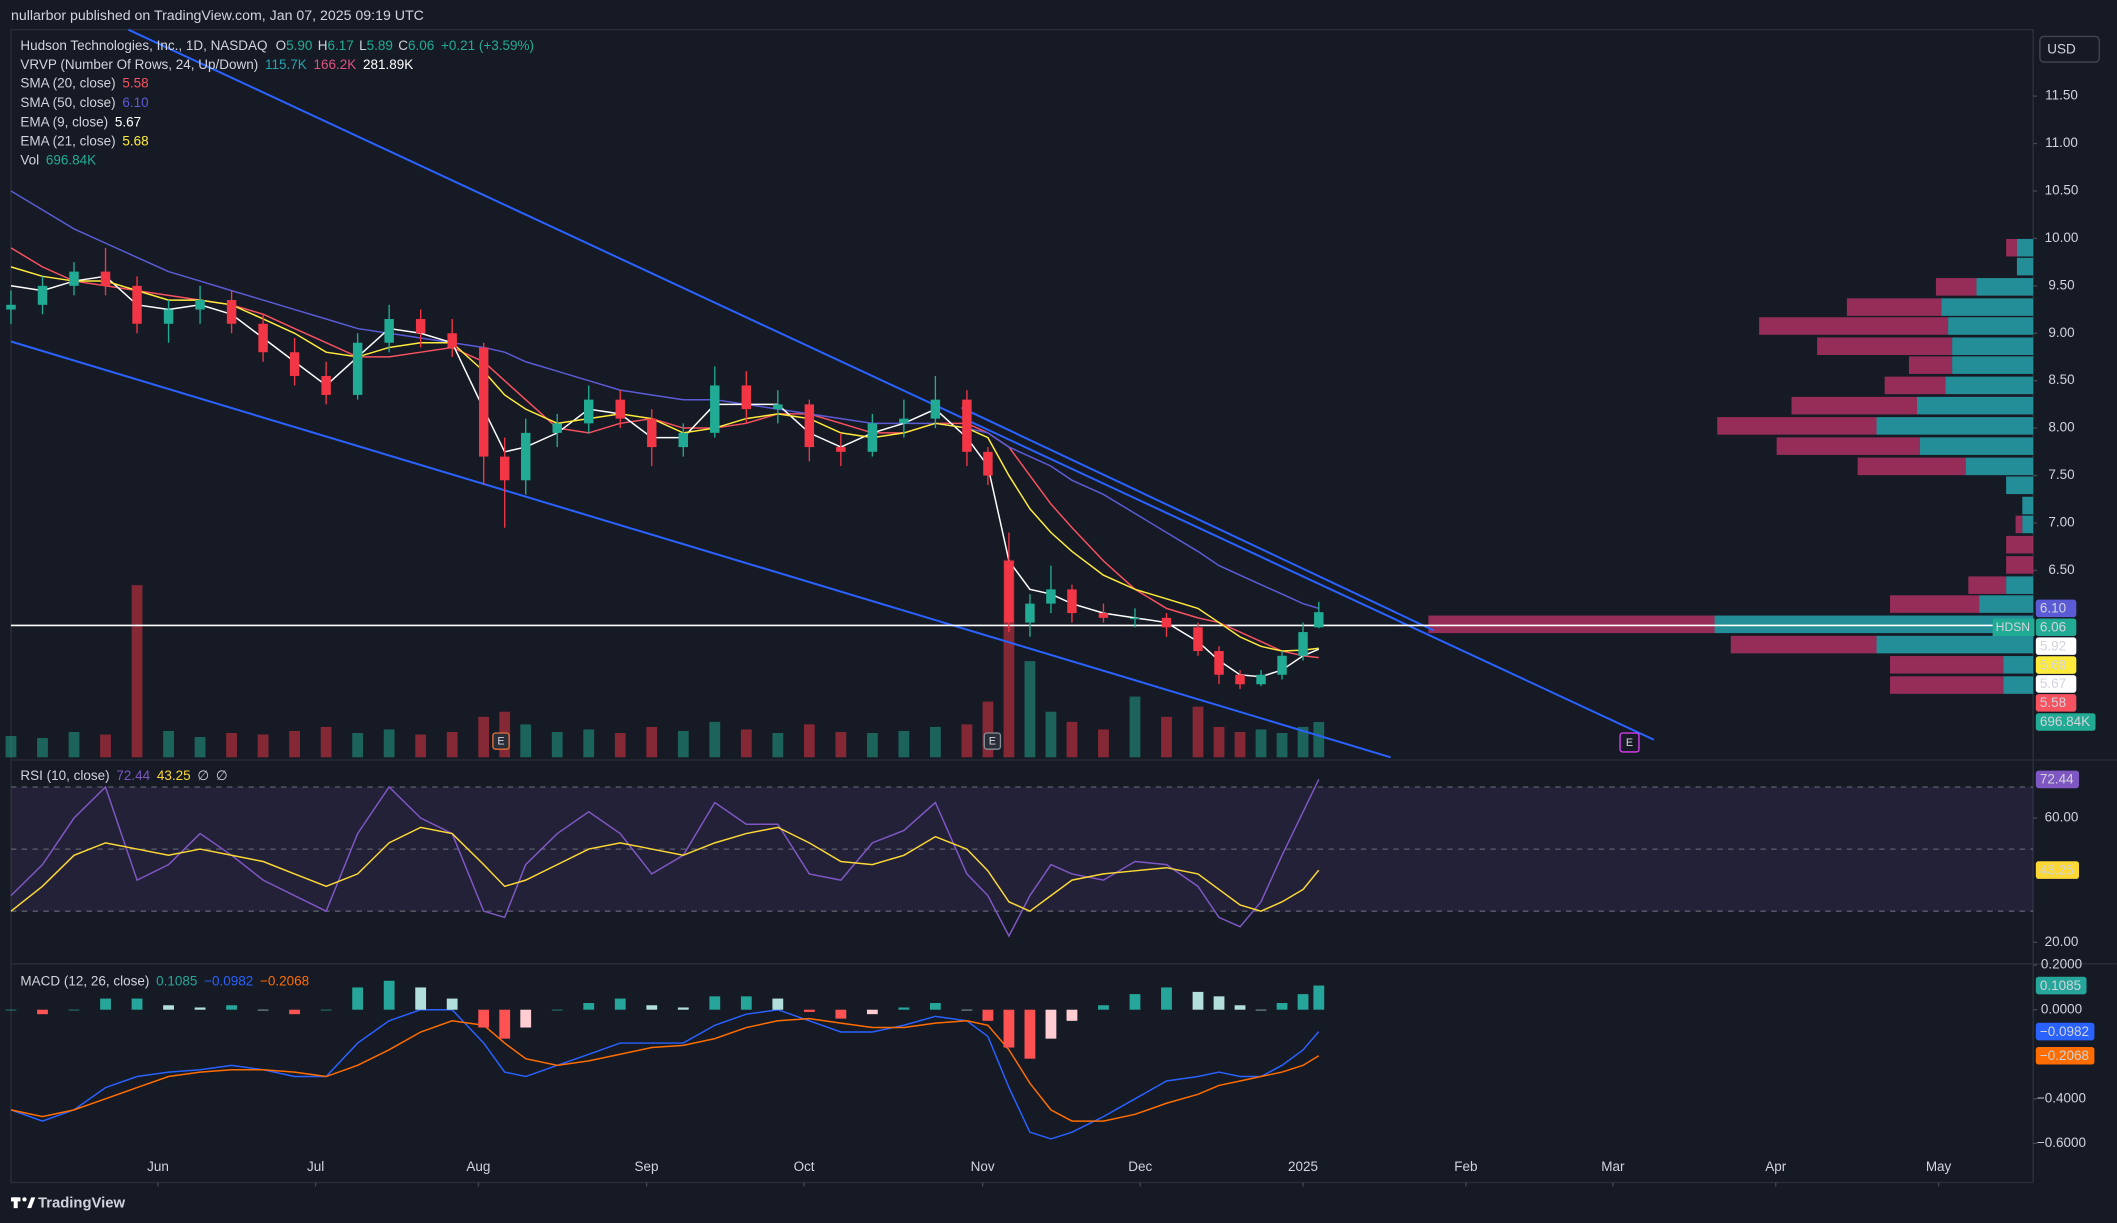  What do you see at coordinates (2061, 142) in the screenshot?
I see `y-tick-label: 11.00` at bounding box center [2061, 142].